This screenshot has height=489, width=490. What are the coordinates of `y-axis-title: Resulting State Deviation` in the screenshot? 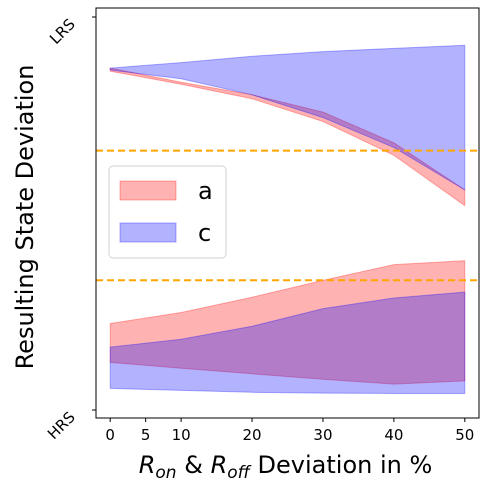 It's located at (25, 217).